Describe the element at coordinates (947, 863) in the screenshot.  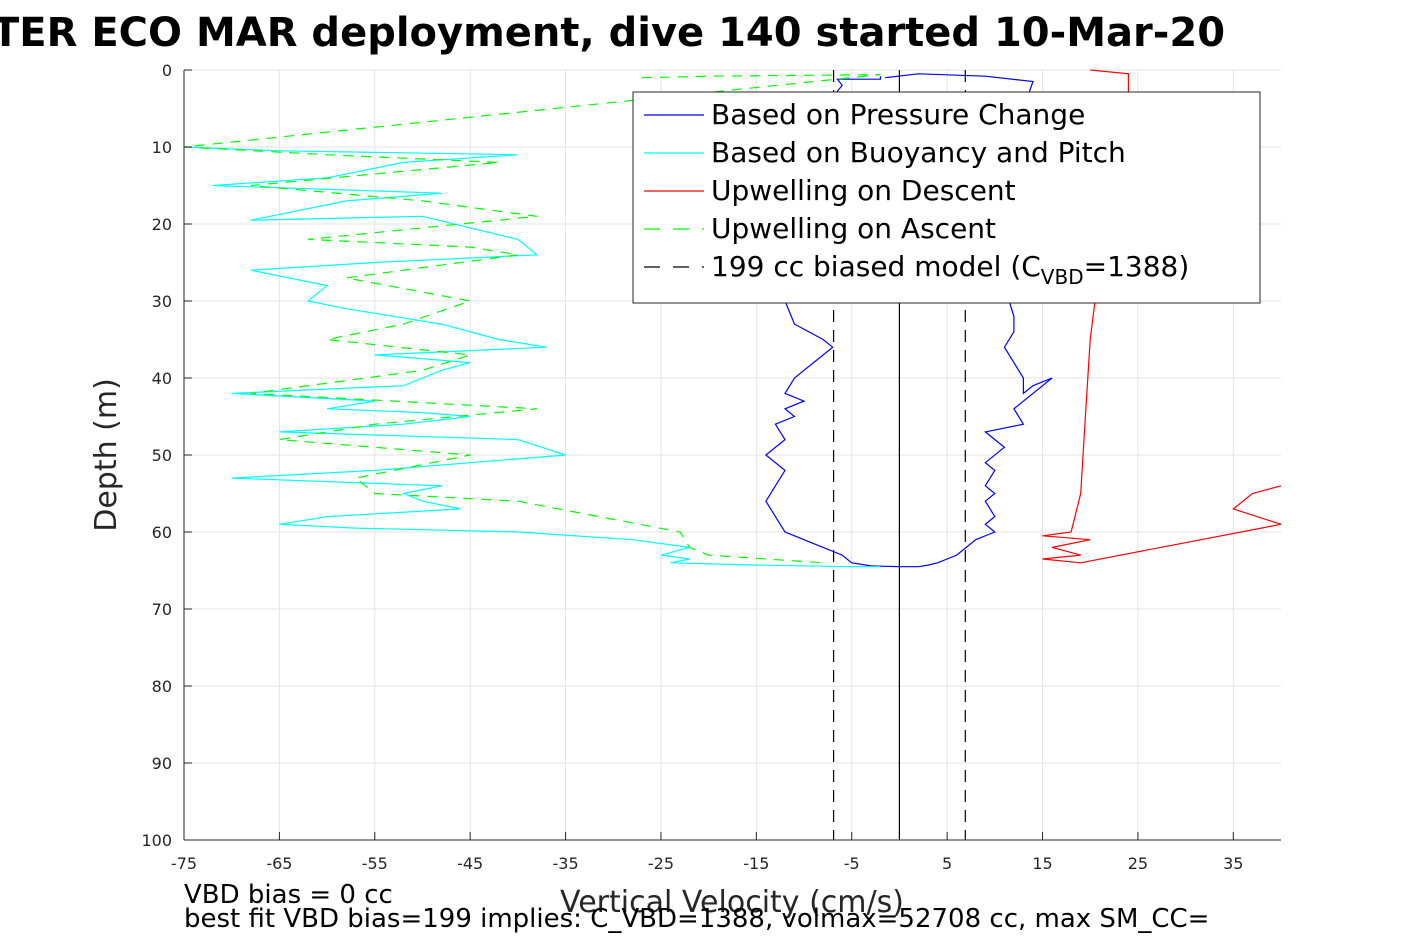
I see `x-tick-label: 5` at that location.